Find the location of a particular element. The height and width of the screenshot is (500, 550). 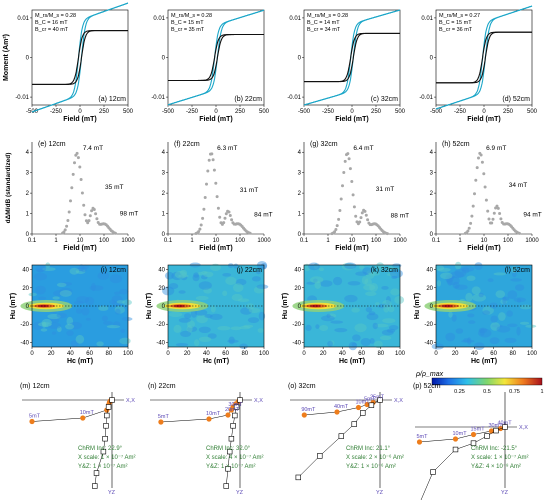

peak-label: 35 mT is located at coordinates (114, 187).